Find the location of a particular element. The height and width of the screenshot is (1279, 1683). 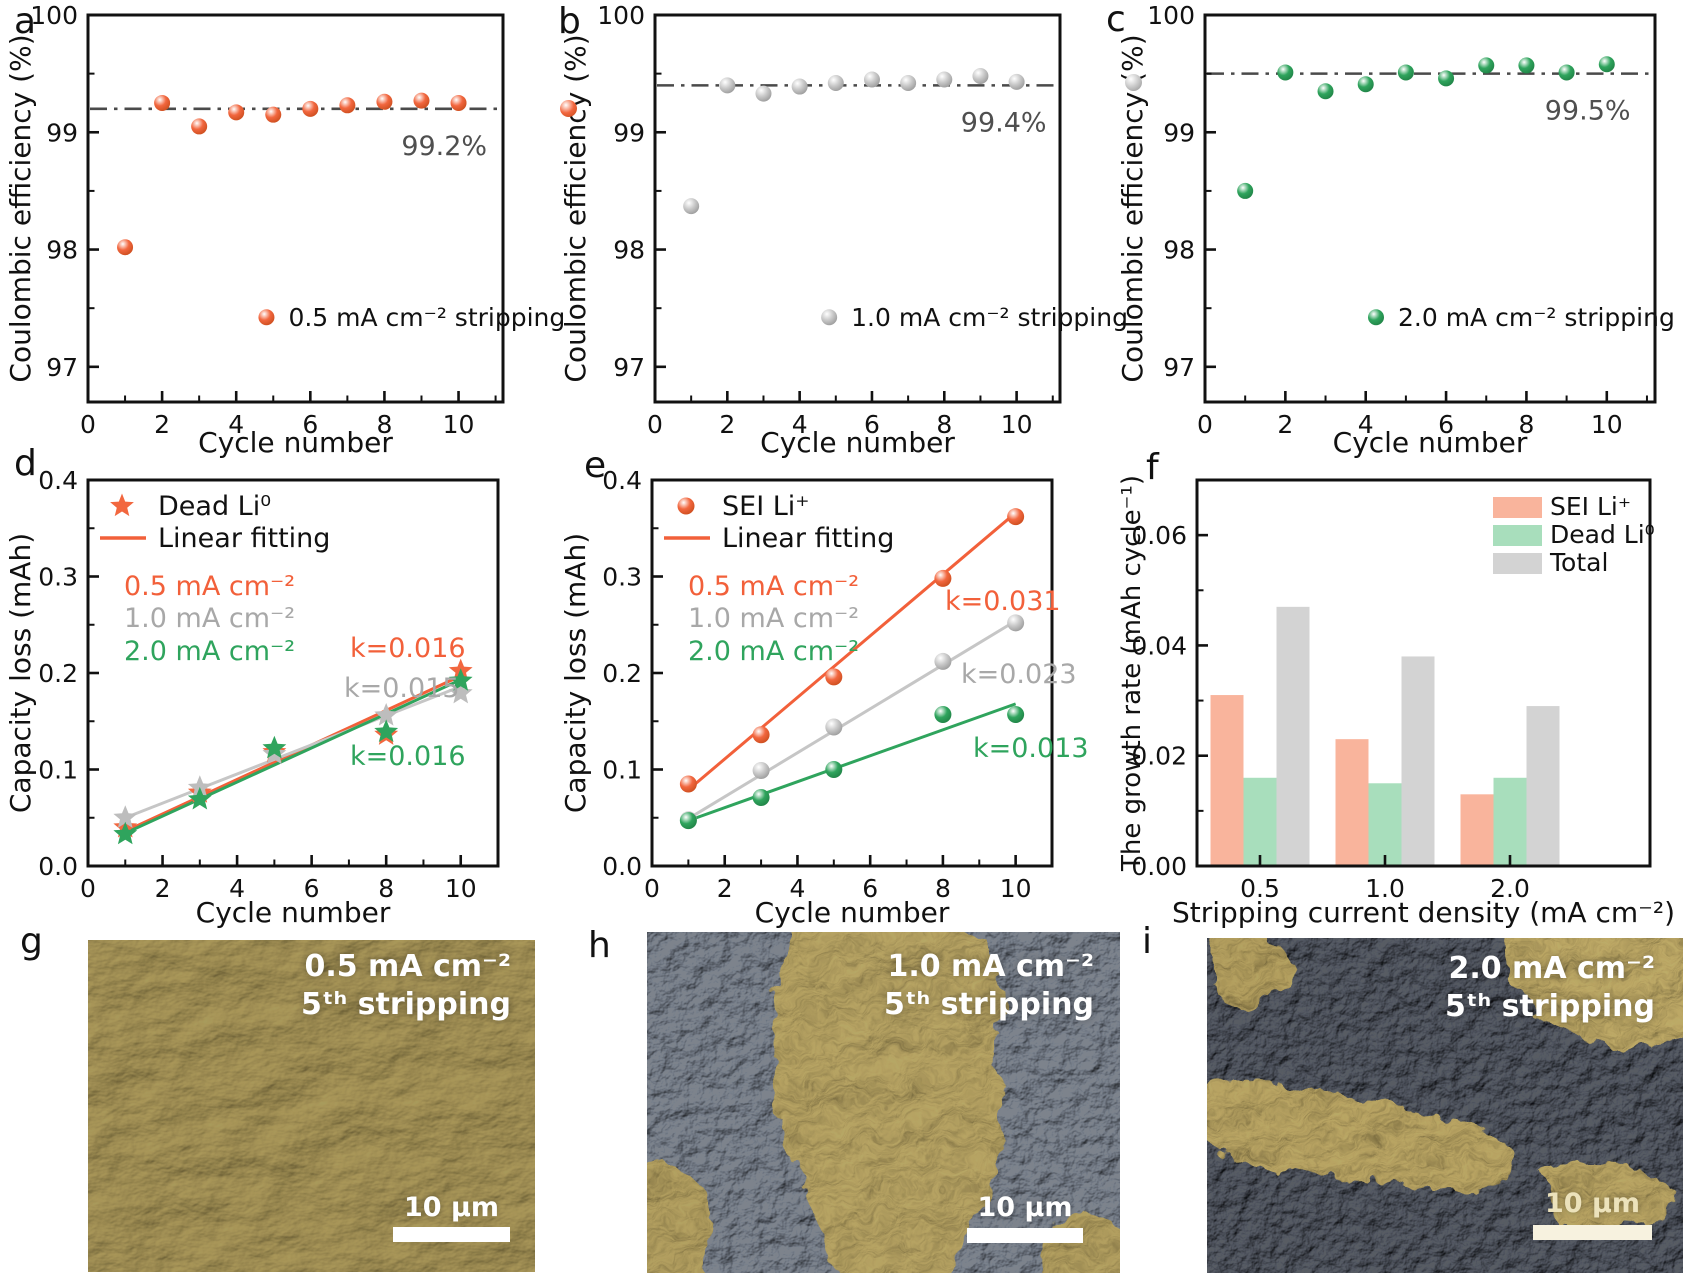

y-axis-title: Coulombic efficiency (%) is located at coordinates (20, 208).